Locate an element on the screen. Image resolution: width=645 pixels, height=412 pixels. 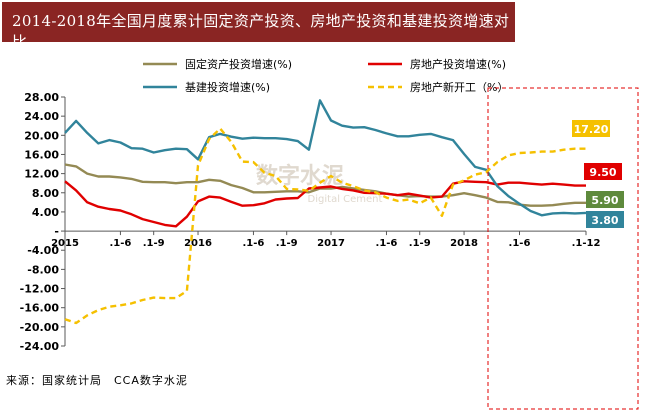
end-labels: 17.20 9.50 5.90 3.80 is located at coordinates (598, 174).